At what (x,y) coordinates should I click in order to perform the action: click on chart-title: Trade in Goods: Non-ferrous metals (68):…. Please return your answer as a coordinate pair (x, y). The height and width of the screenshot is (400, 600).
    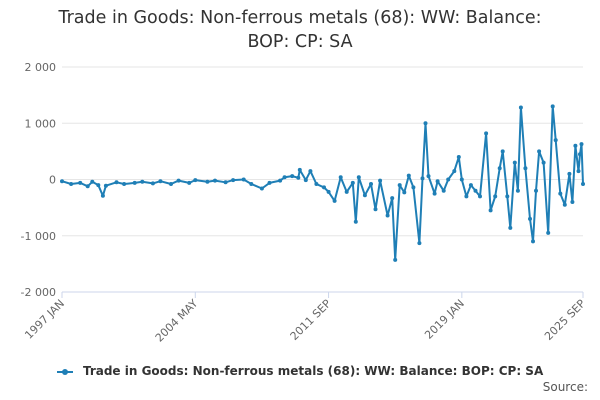
    Looking at the image, I should click on (300, 30).